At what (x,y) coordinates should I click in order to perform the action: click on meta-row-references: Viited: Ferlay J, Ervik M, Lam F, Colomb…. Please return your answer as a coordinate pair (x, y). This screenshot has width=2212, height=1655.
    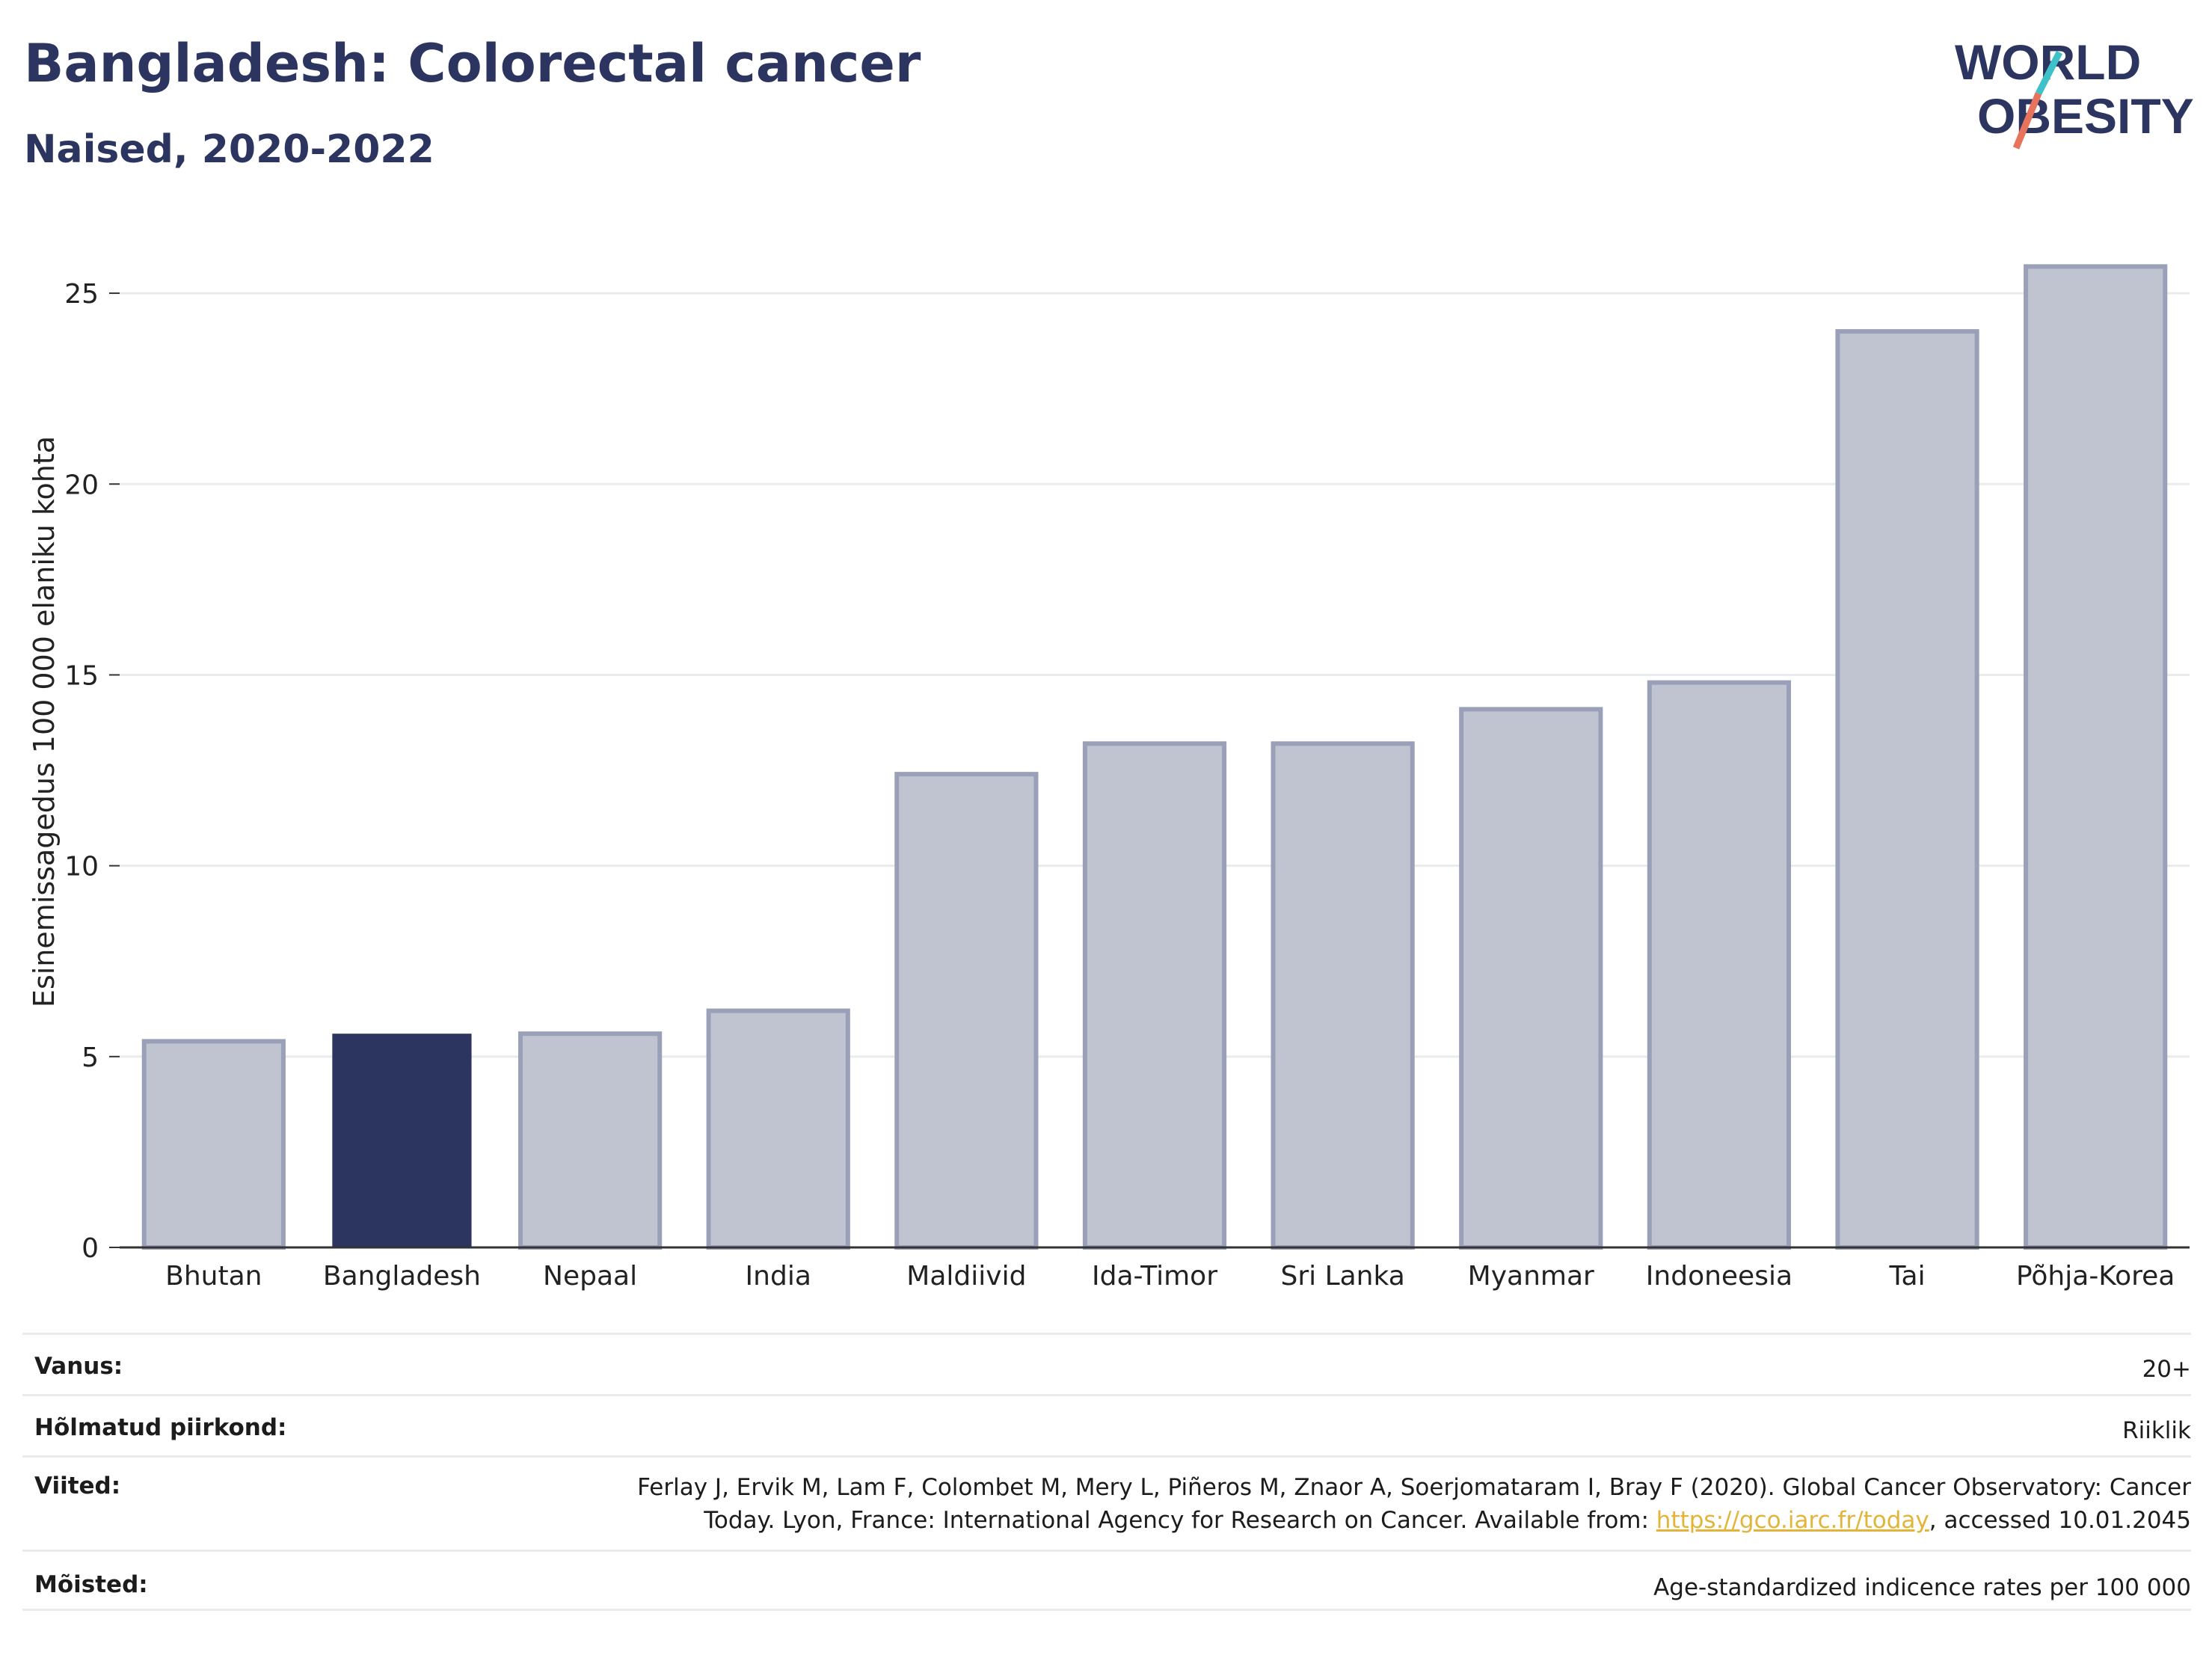
    Looking at the image, I should click on (1106, 1502).